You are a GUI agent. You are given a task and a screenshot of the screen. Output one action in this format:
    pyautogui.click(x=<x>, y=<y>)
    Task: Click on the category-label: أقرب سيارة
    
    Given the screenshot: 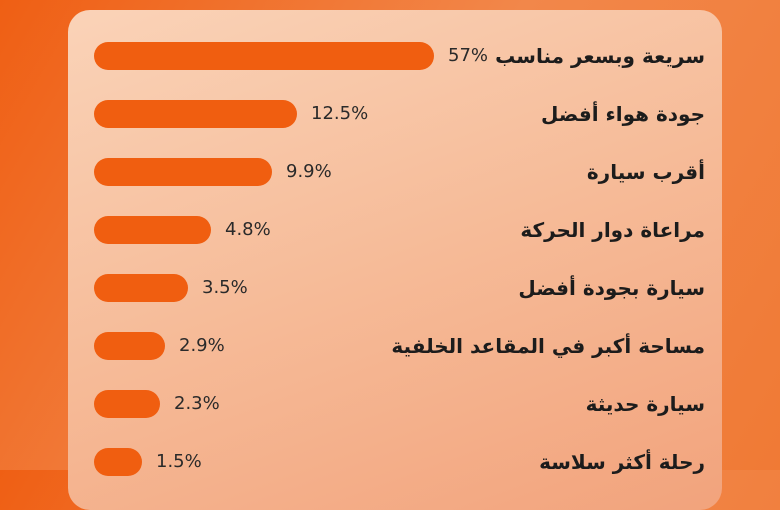 What is the action you would take?
    pyautogui.click(x=645, y=172)
    